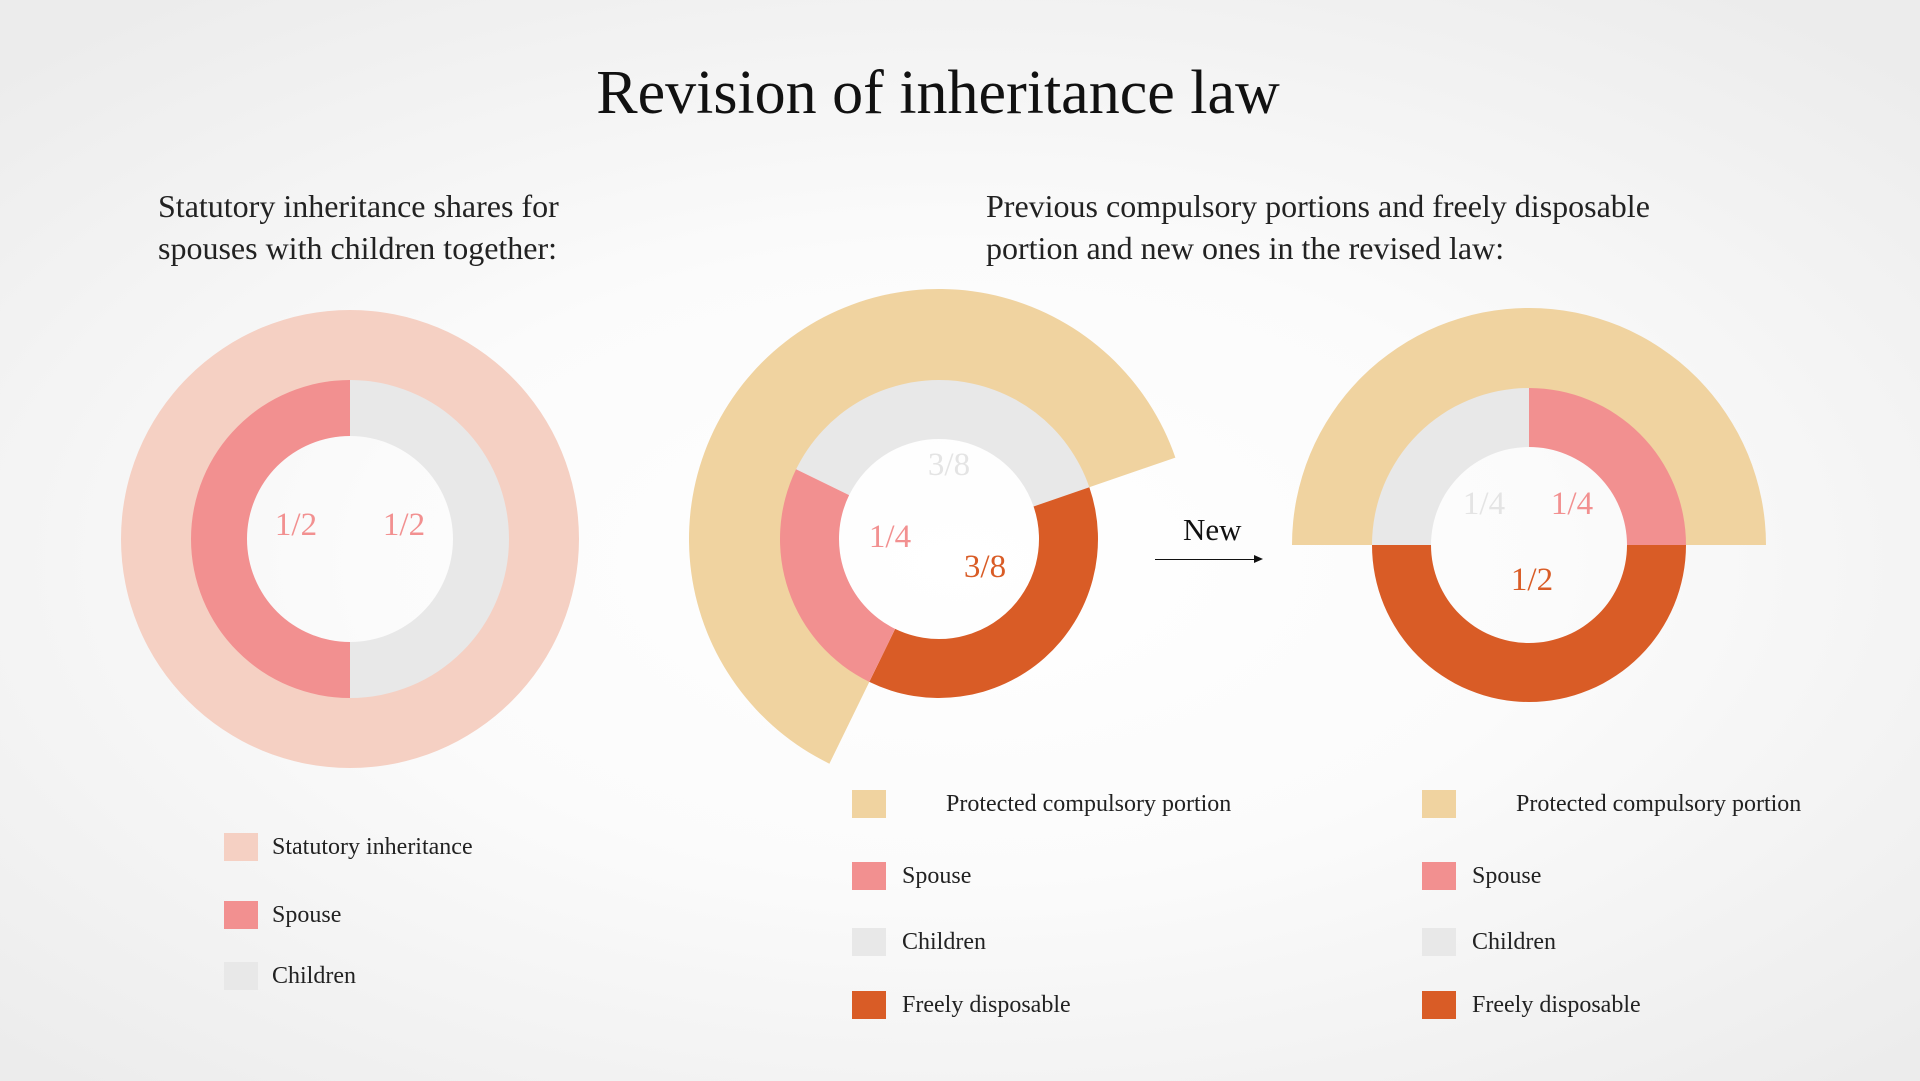 The width and height of the screenshot is (1920, 1081). Describe the element at coordinates (1209, 559) in the screenshot. I see `arrow-right-icon` at that location.